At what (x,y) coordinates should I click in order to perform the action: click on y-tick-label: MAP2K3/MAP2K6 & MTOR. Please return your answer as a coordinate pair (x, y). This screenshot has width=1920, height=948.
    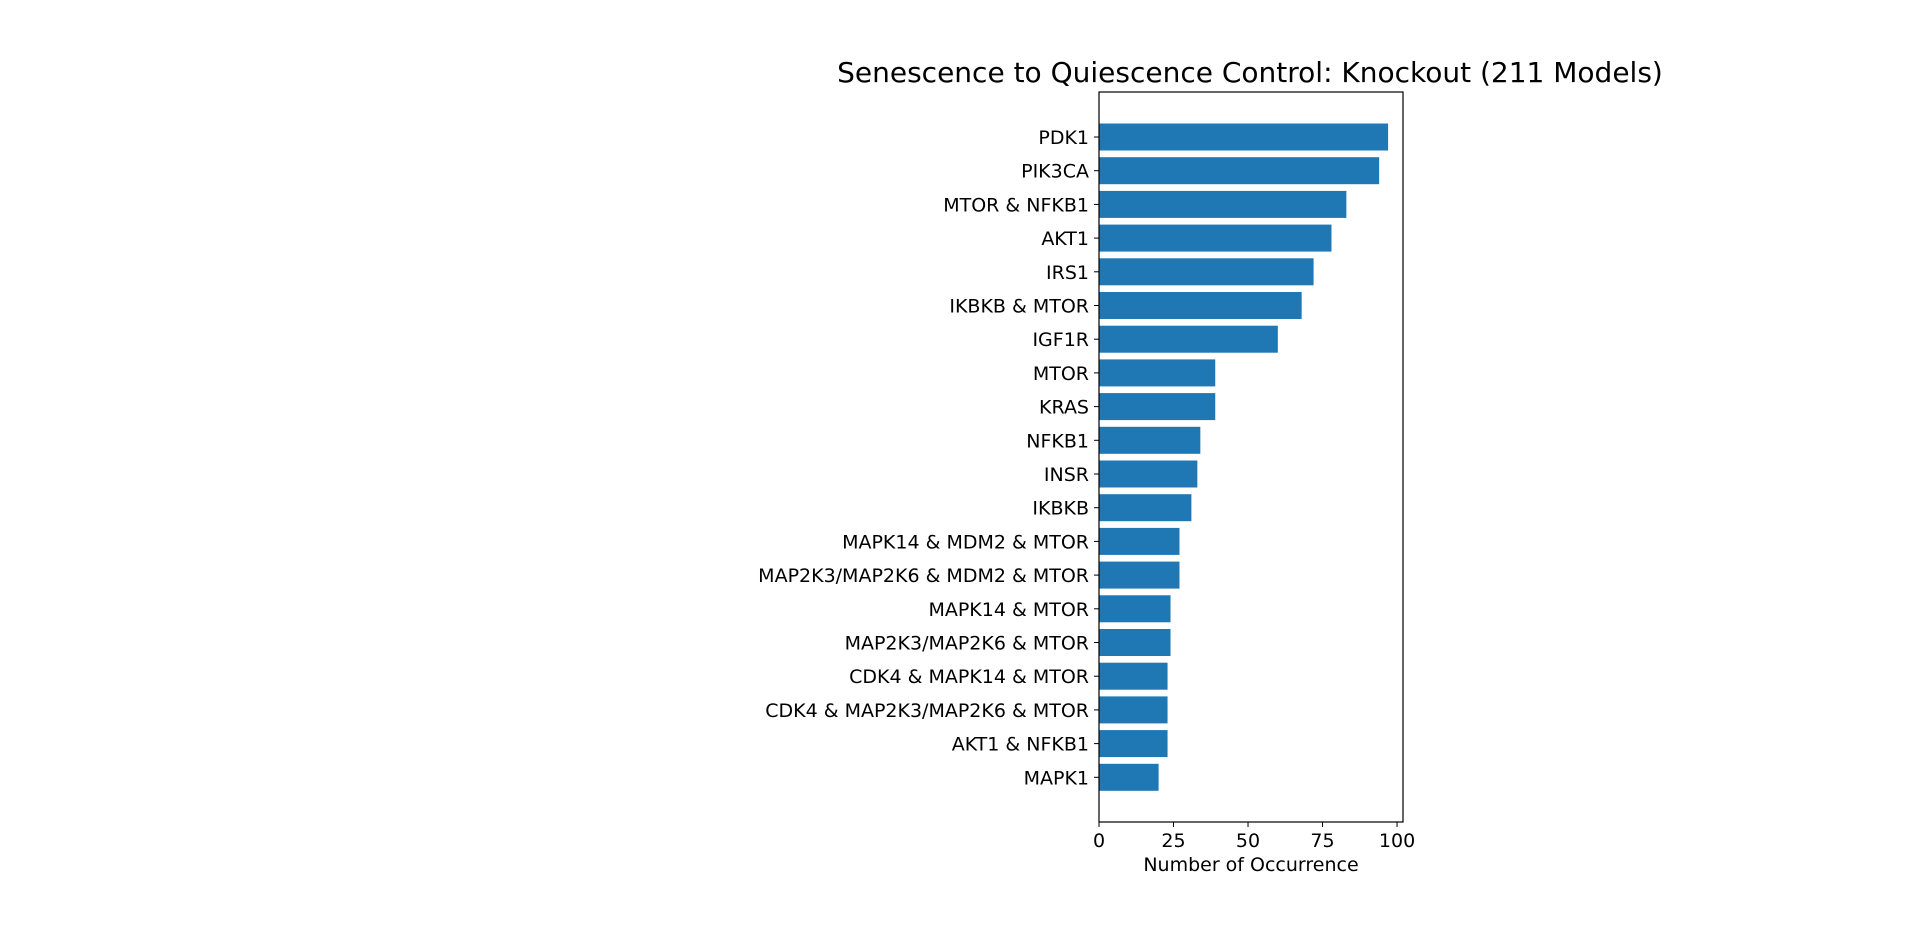
    Looking at the image, I should click on (967, 644).